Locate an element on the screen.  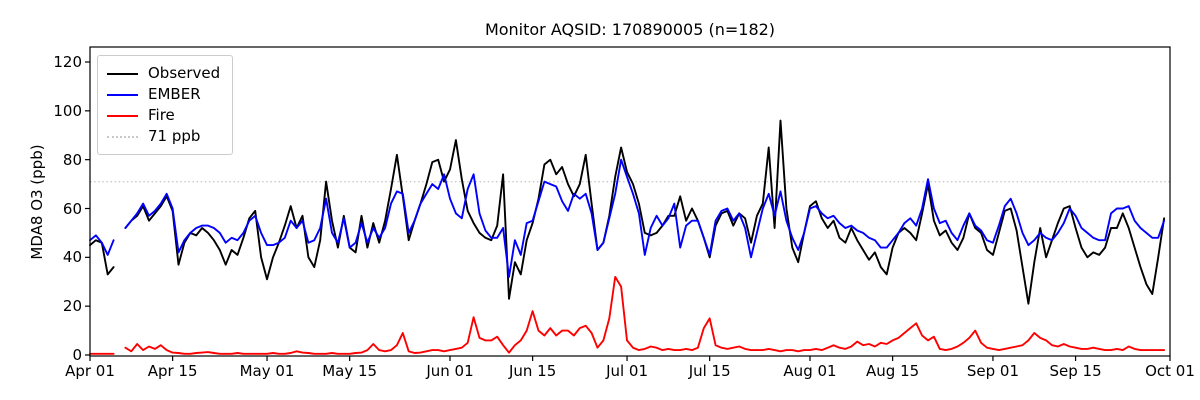
observed-line-swatch is located at coordinates (122, 73).